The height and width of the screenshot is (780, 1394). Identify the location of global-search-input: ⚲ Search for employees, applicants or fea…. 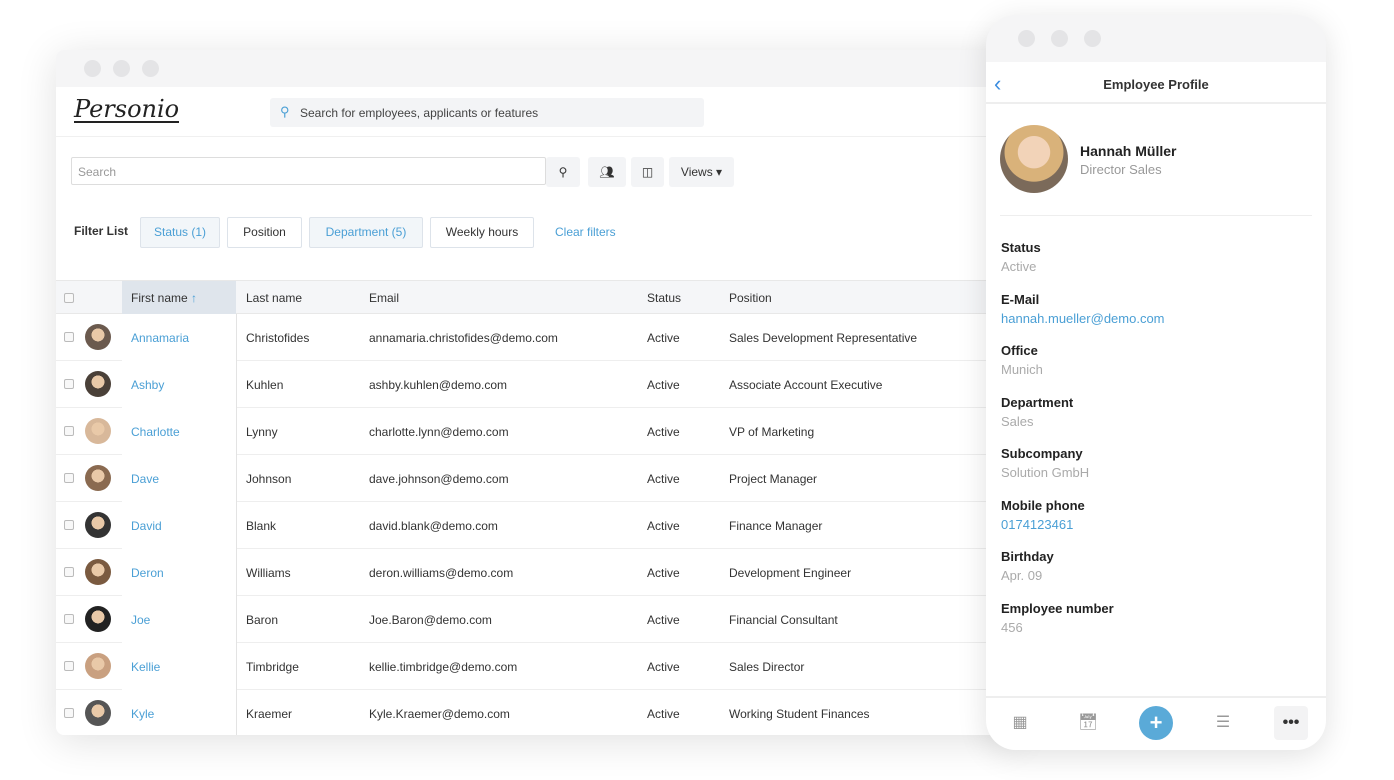
(487, 112).